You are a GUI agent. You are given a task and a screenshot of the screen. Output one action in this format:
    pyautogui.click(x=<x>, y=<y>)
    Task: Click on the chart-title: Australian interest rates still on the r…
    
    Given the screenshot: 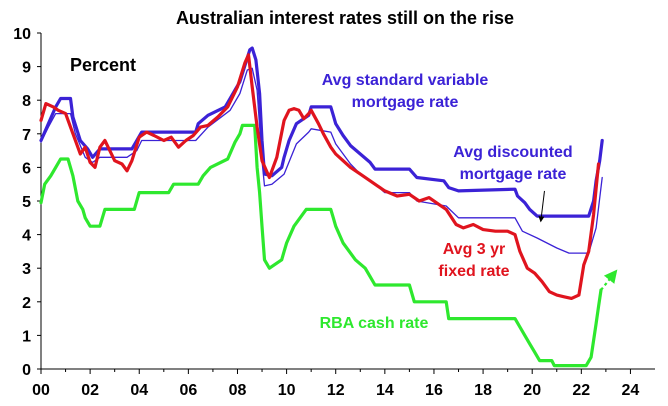 What is the action you would take?
    pyautogui.click(x=345, y=18)
    